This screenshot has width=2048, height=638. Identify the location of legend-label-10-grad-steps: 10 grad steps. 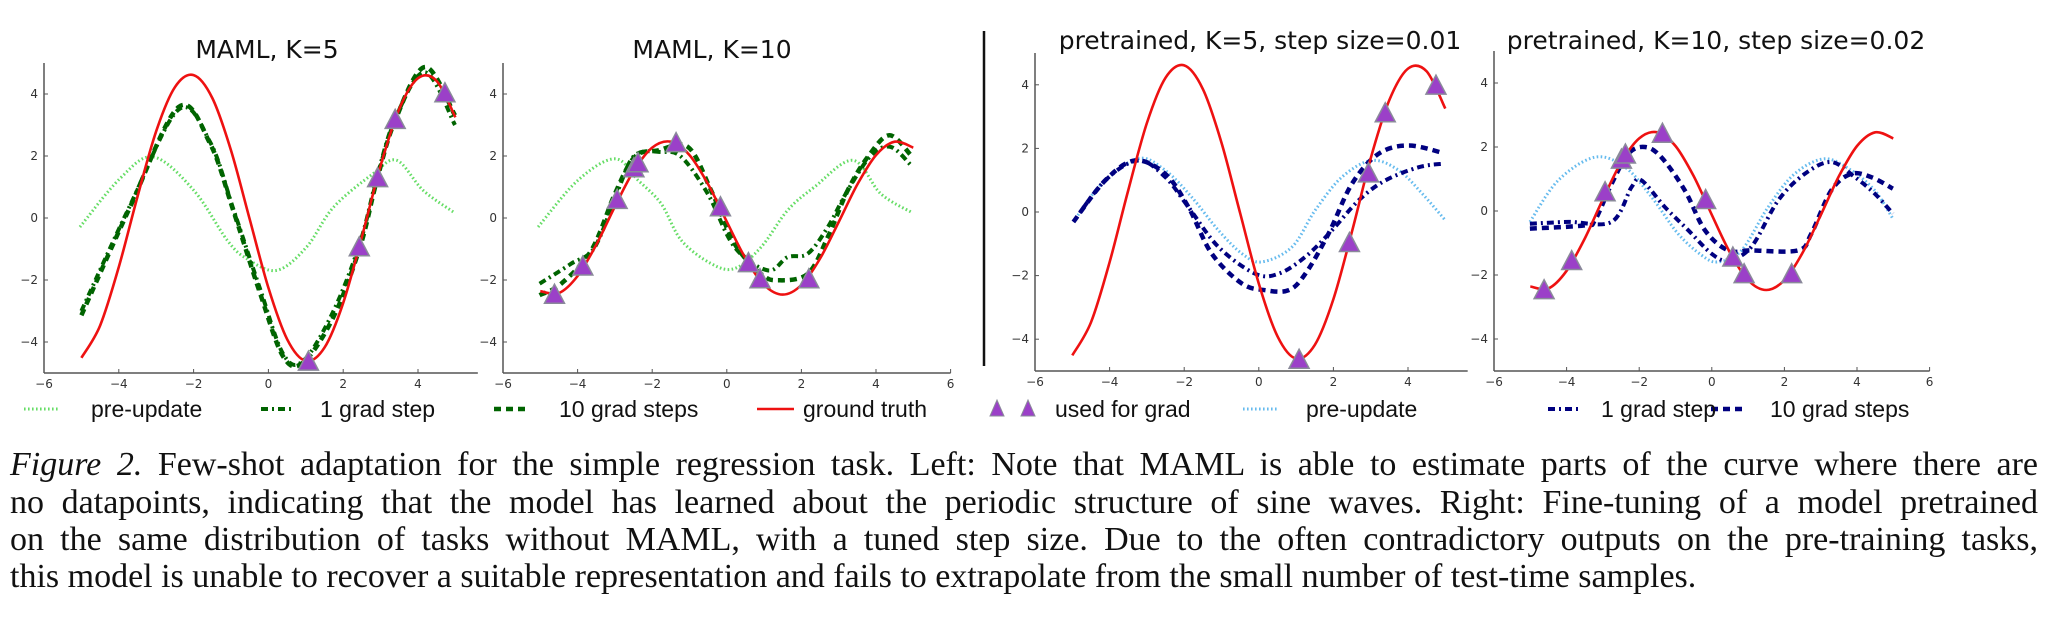
(628, 409).